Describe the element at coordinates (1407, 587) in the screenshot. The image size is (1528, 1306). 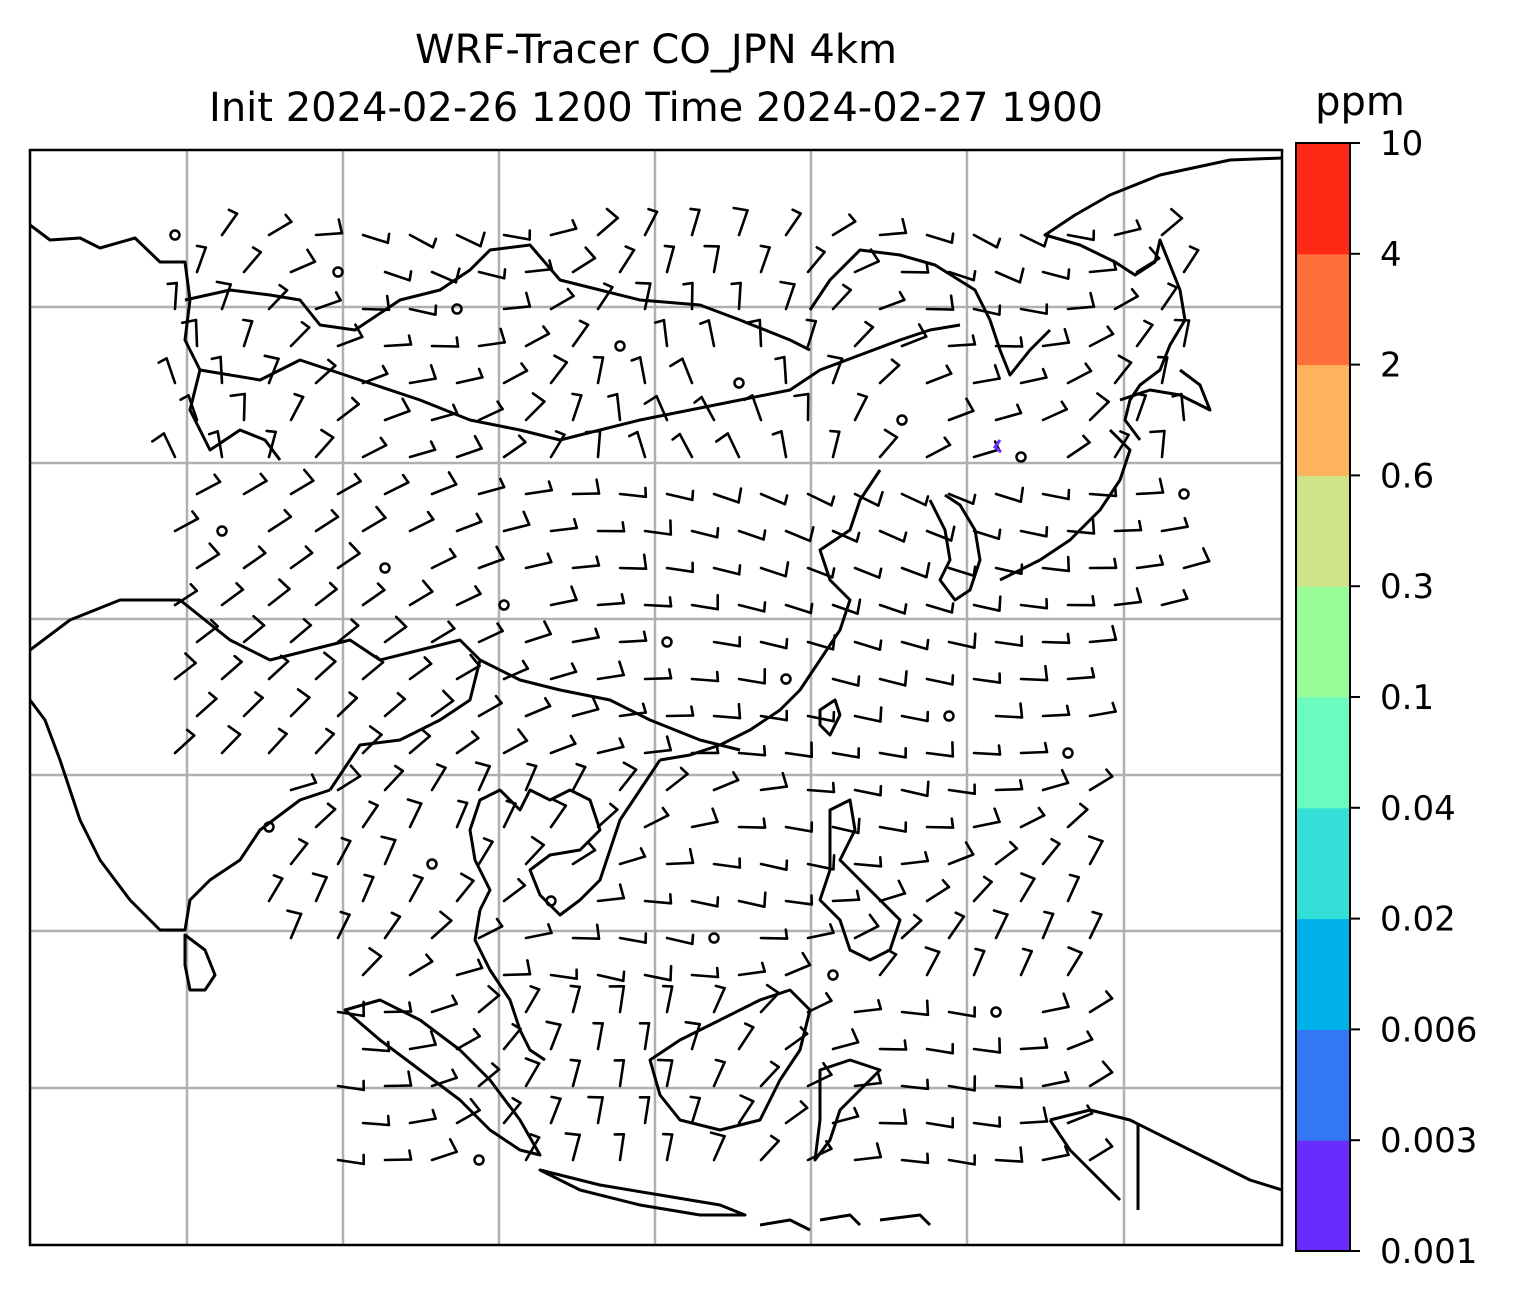
I see `colorbar-tick-label: 0.3` at that location.